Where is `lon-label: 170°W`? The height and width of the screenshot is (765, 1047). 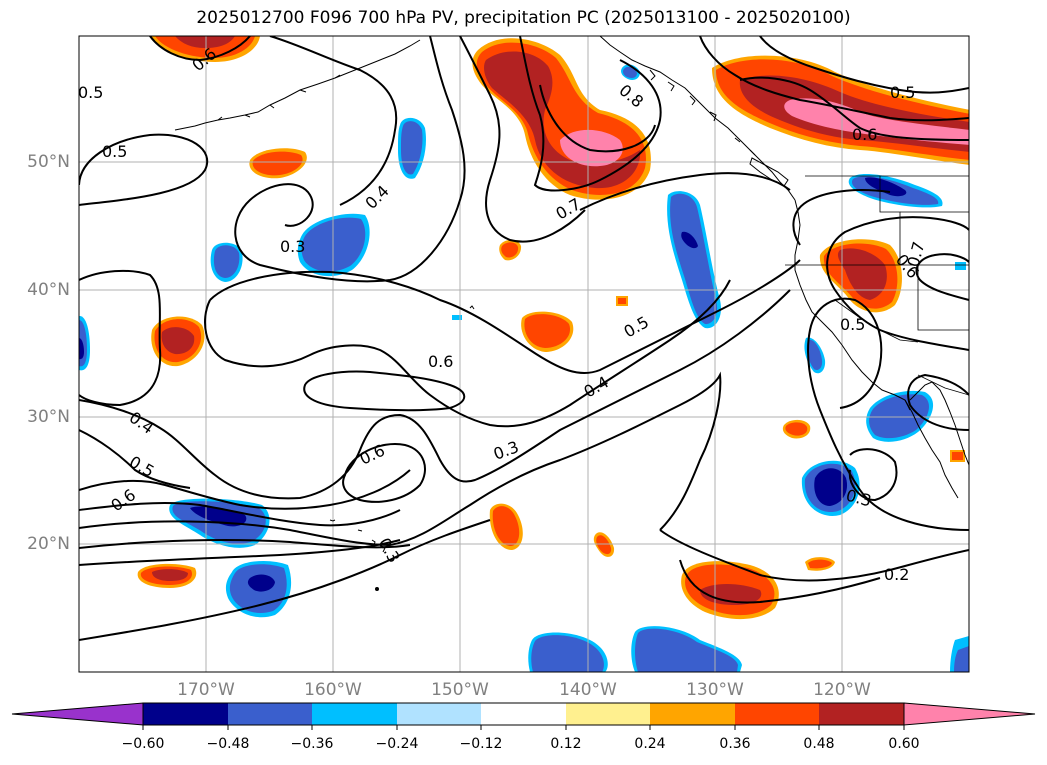 lon-label: 170°W is located at coordinates (206, 690).